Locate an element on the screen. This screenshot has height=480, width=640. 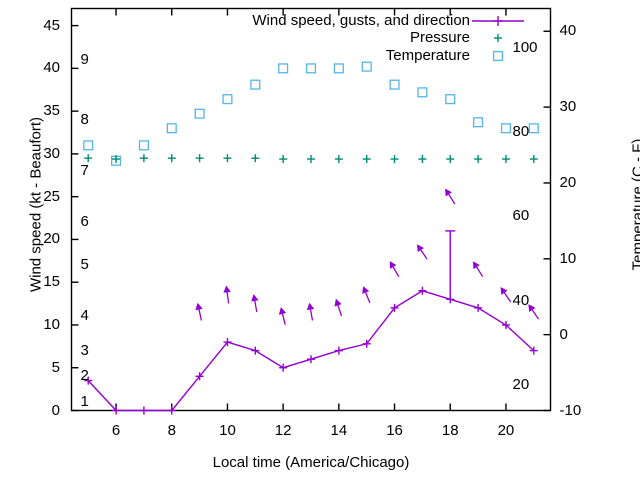
ytick-7: 35 is located at coordinates (51, 111).